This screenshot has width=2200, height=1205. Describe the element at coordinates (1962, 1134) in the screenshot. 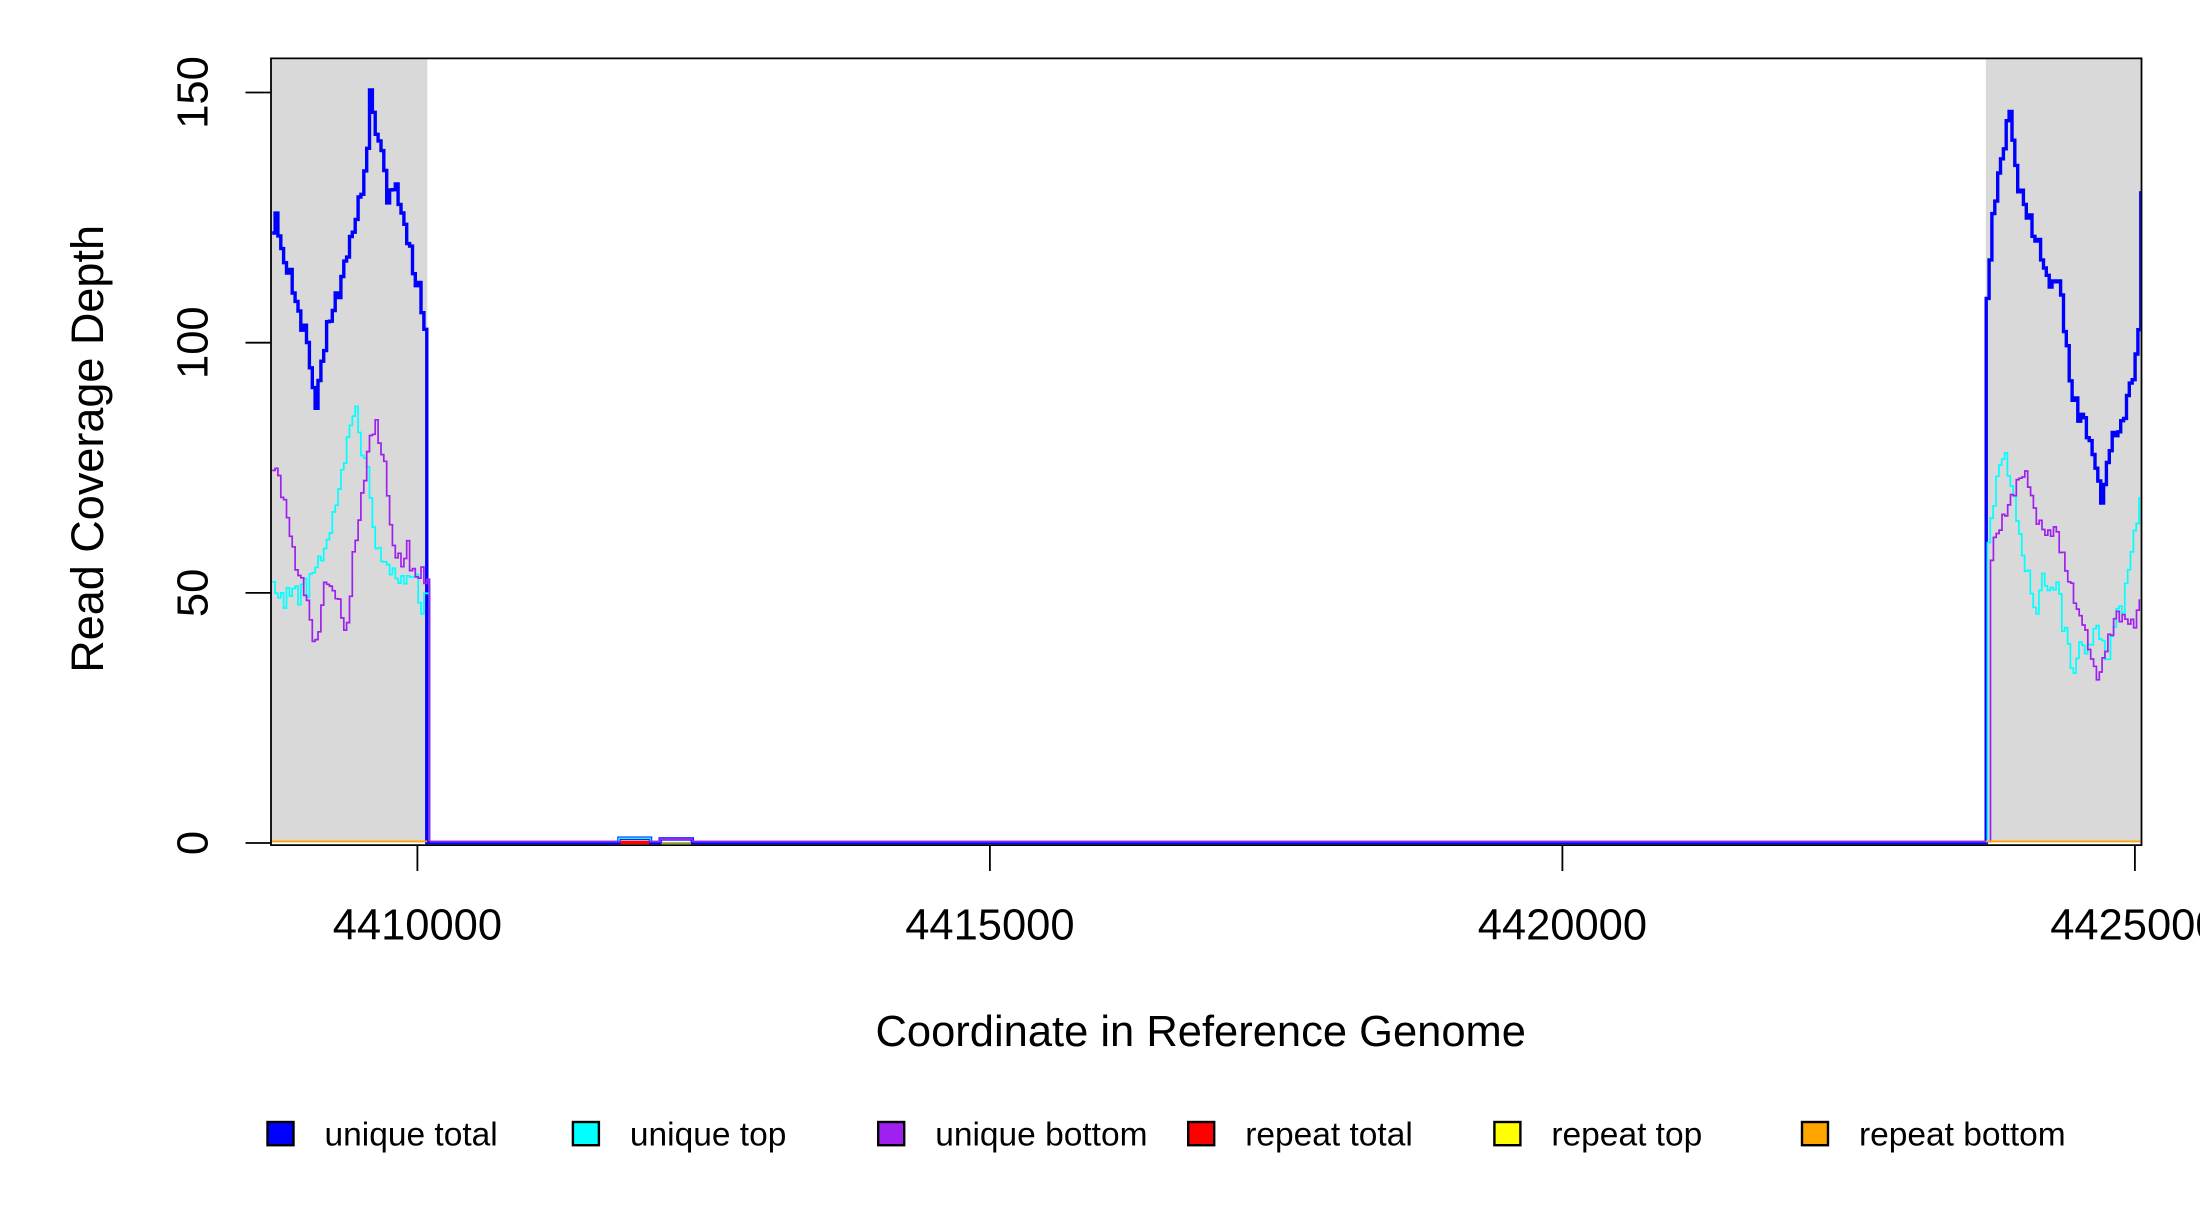

I see `svg-text: repeat bottom` at that location.